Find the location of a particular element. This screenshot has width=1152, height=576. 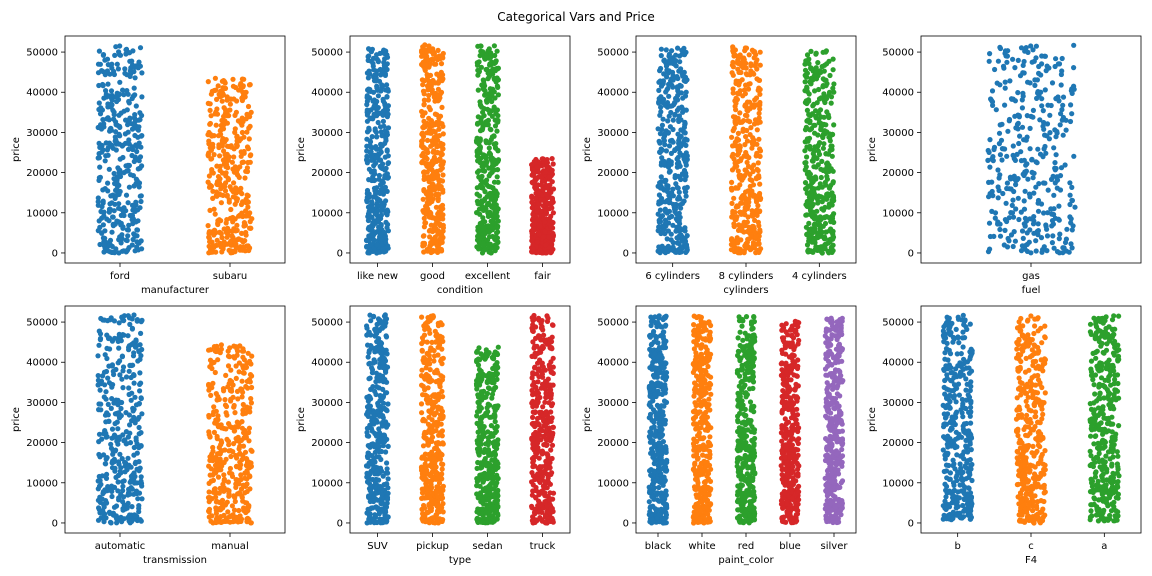

figure-title: Categorical Vars and Price is located at coordinates (576, 17).